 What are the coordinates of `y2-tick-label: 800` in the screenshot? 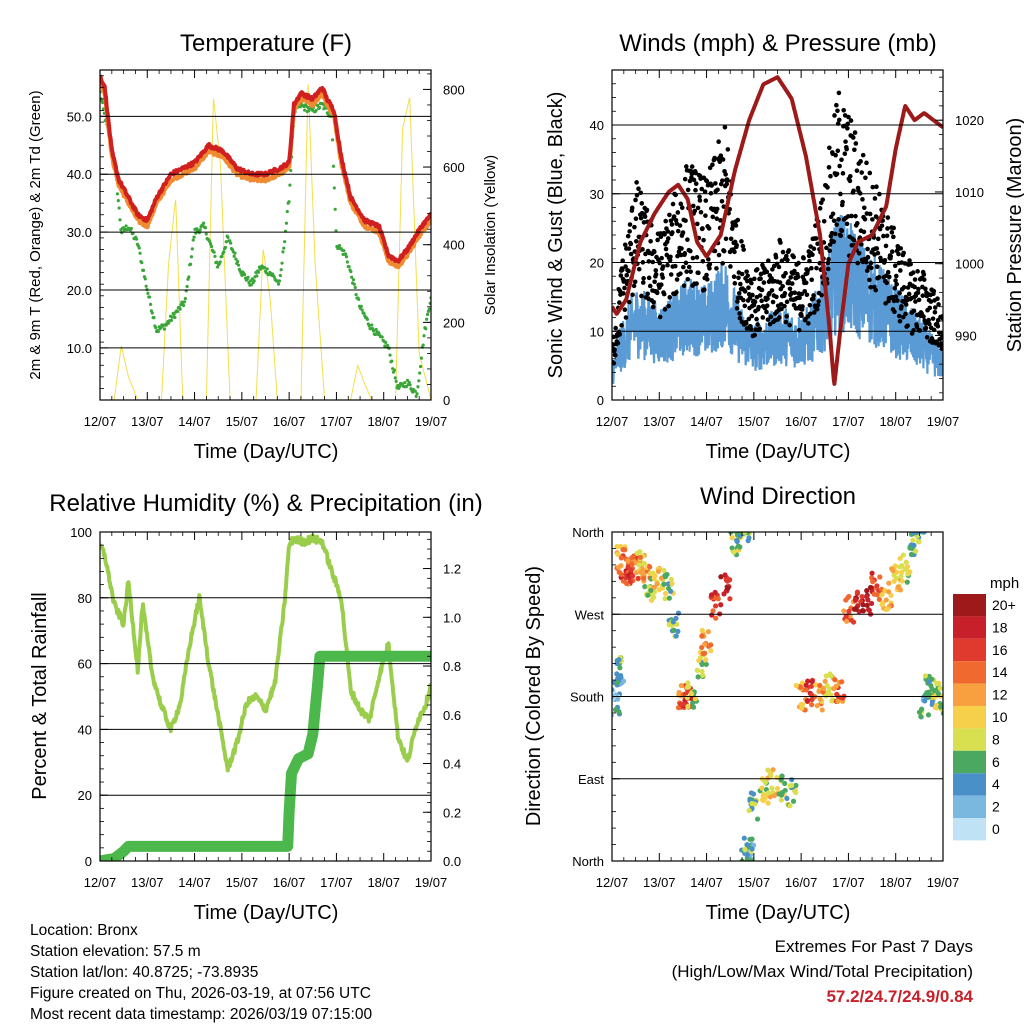 It's located at (454, 89).